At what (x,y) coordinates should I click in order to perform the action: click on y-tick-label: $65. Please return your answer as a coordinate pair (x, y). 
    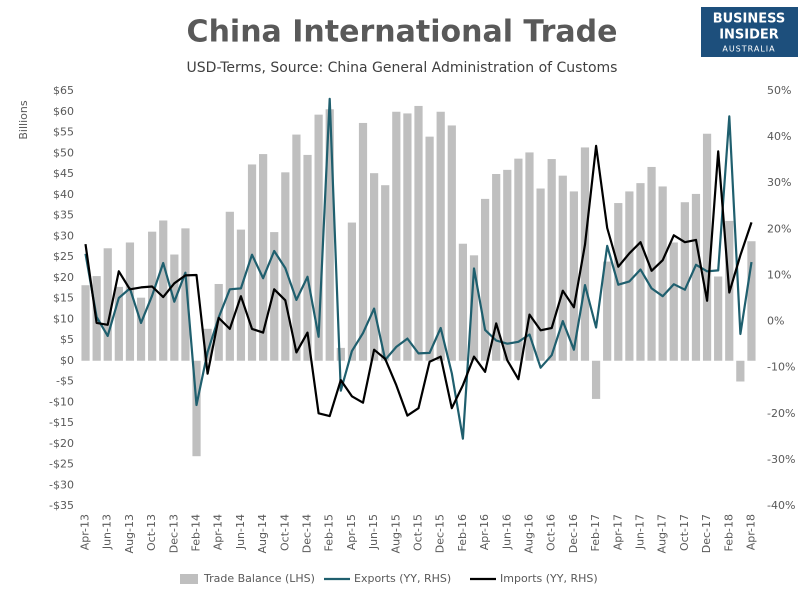
    Looking at the image, I should click on (63, 90).